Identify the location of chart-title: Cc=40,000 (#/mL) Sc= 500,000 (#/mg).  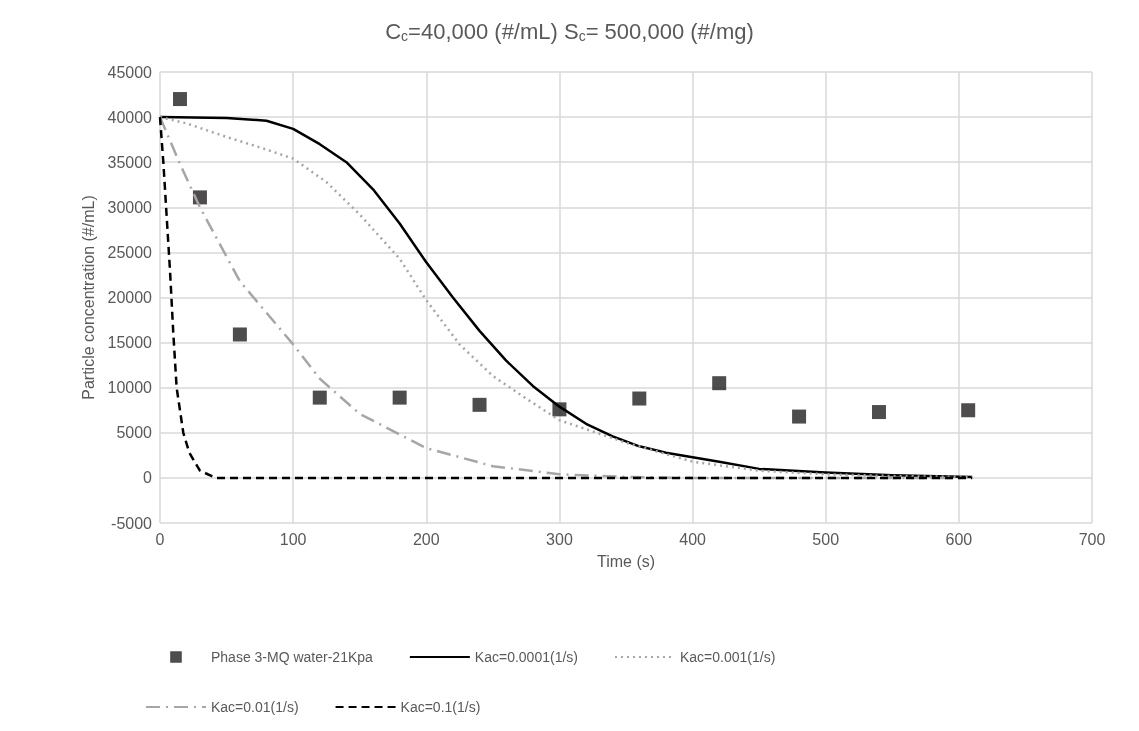
(569, 31).